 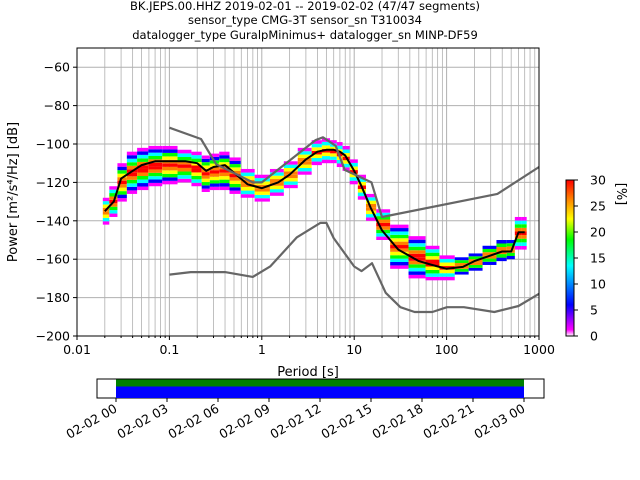 What do you see at coordinates (305, 20) in the screenshot?
I see `title-line-2: sensor_type CMG-3T sensor_sn T310034` at bounding box center [305, 20].